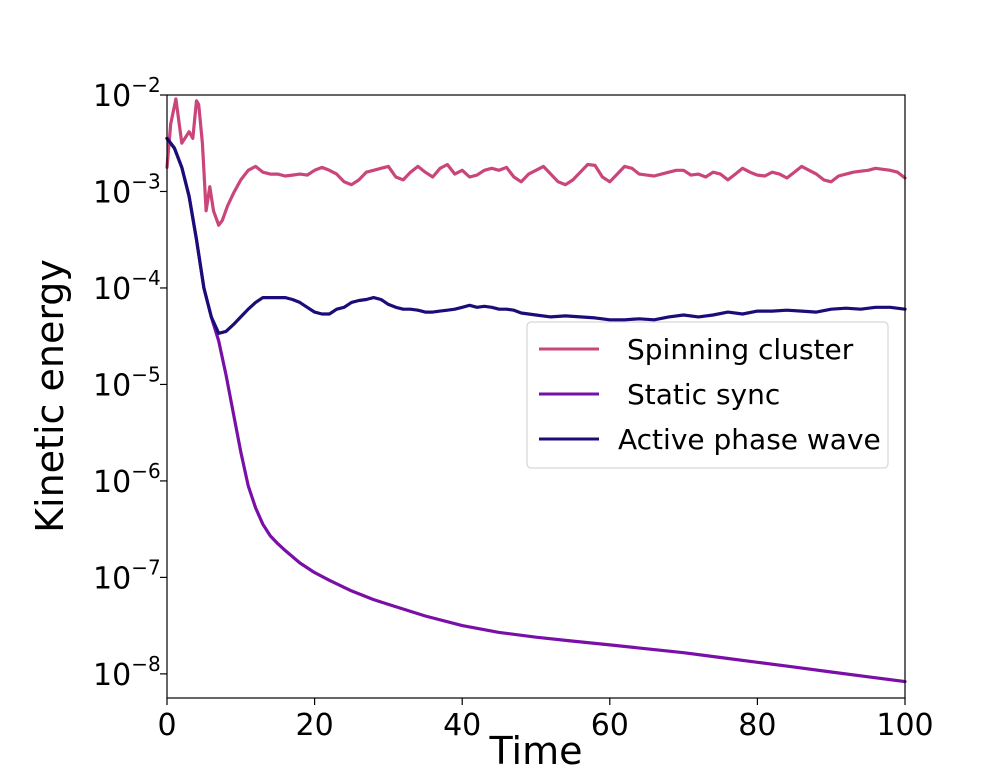 The height and width of the screenshot is (784, 1000). I want to click on x-tick-label: 0, so click(166, 725).